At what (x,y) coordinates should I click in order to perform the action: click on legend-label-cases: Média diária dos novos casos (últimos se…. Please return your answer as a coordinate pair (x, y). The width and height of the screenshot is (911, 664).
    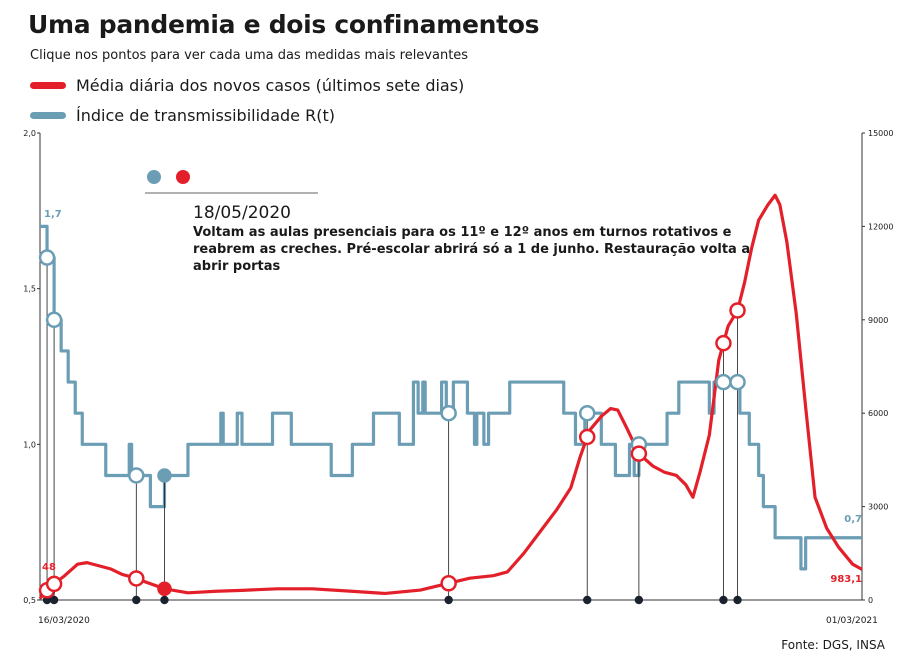
    Looking at the image, I should click on (270, 85).